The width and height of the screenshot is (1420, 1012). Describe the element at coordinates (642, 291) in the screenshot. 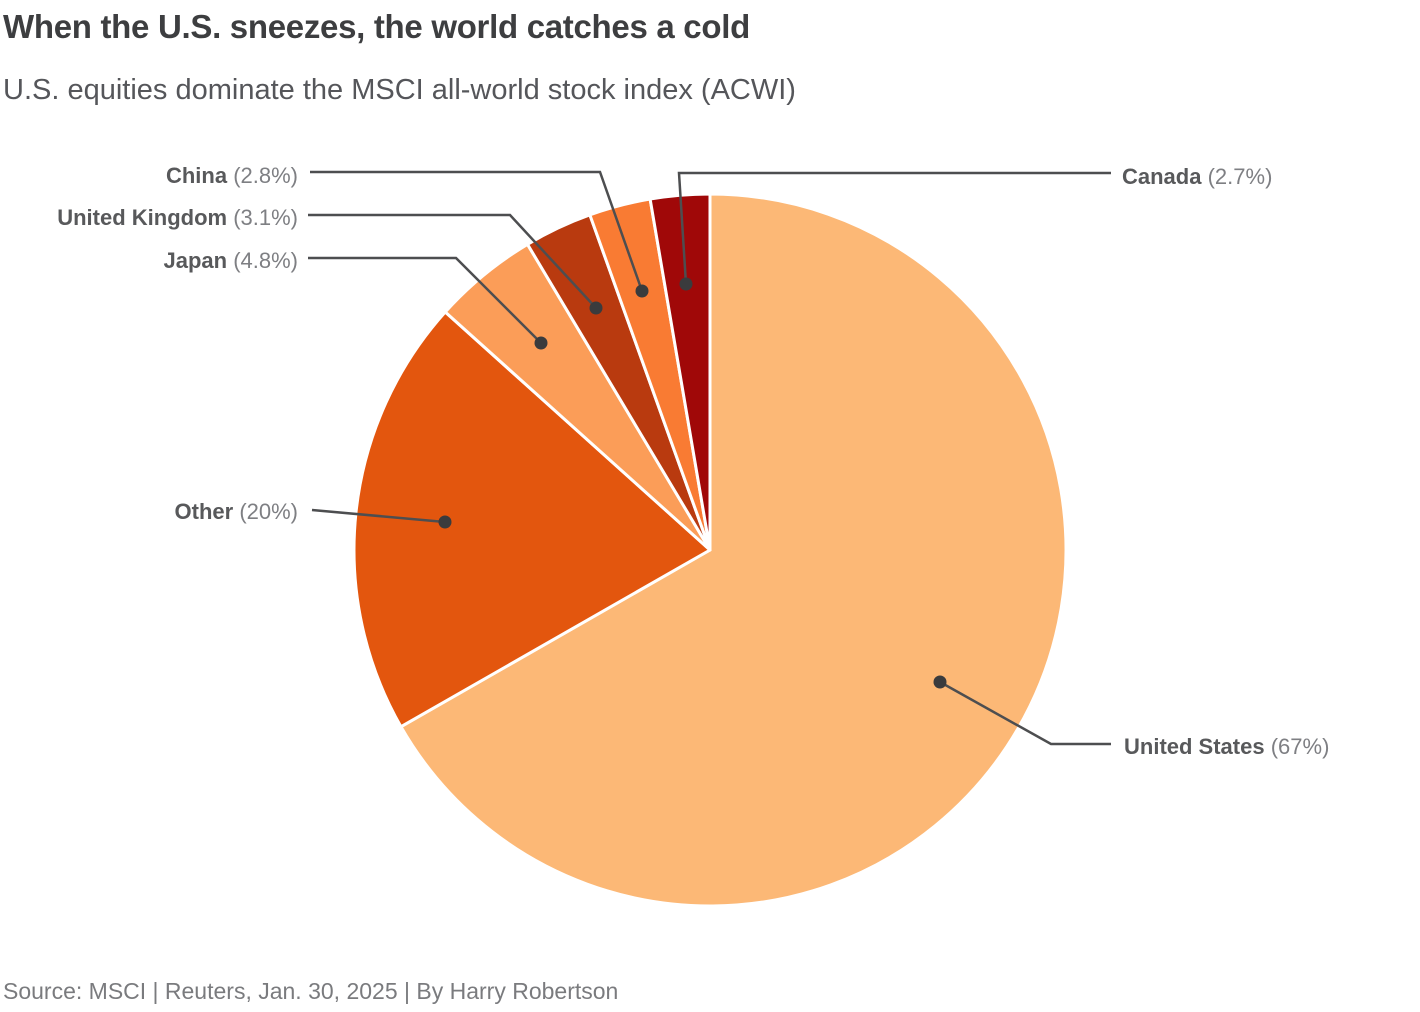

I see `leader-dot-china` at that location.